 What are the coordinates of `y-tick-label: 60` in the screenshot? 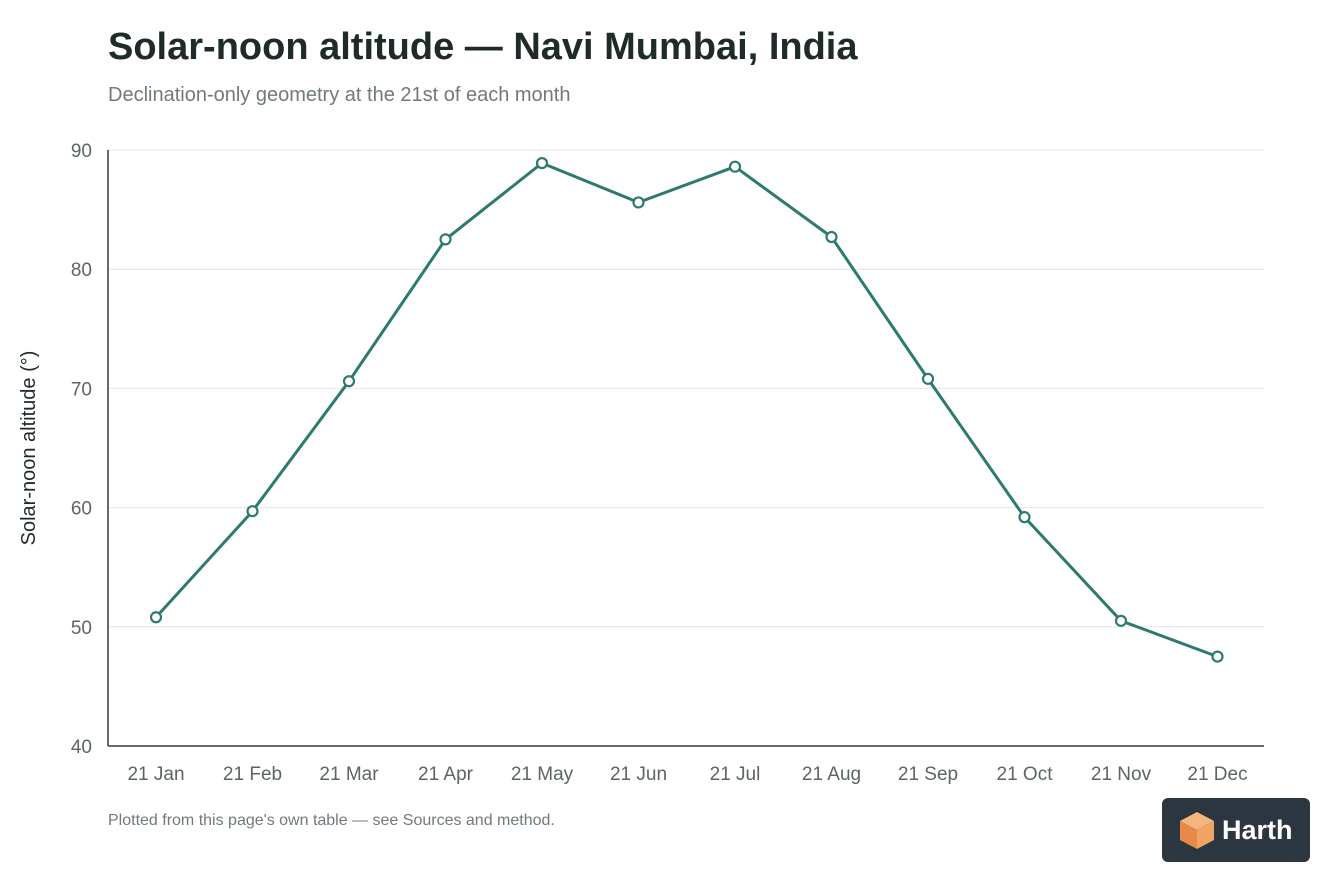 It's located at (81, 509).